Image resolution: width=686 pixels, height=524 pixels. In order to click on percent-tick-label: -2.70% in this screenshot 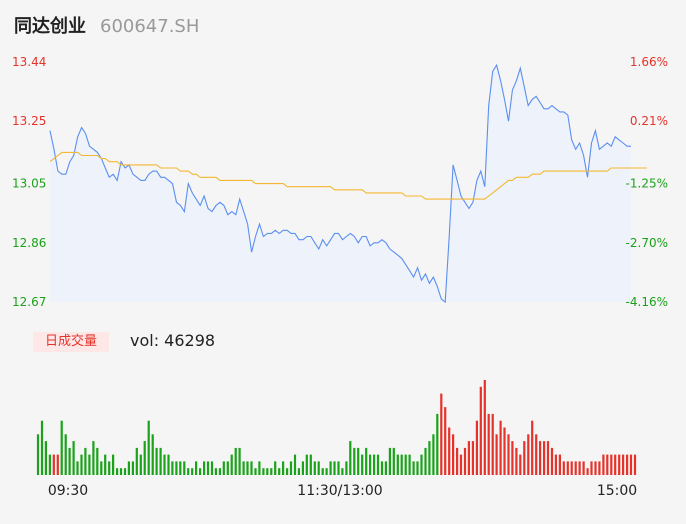, I will do `click(647, 243)`.